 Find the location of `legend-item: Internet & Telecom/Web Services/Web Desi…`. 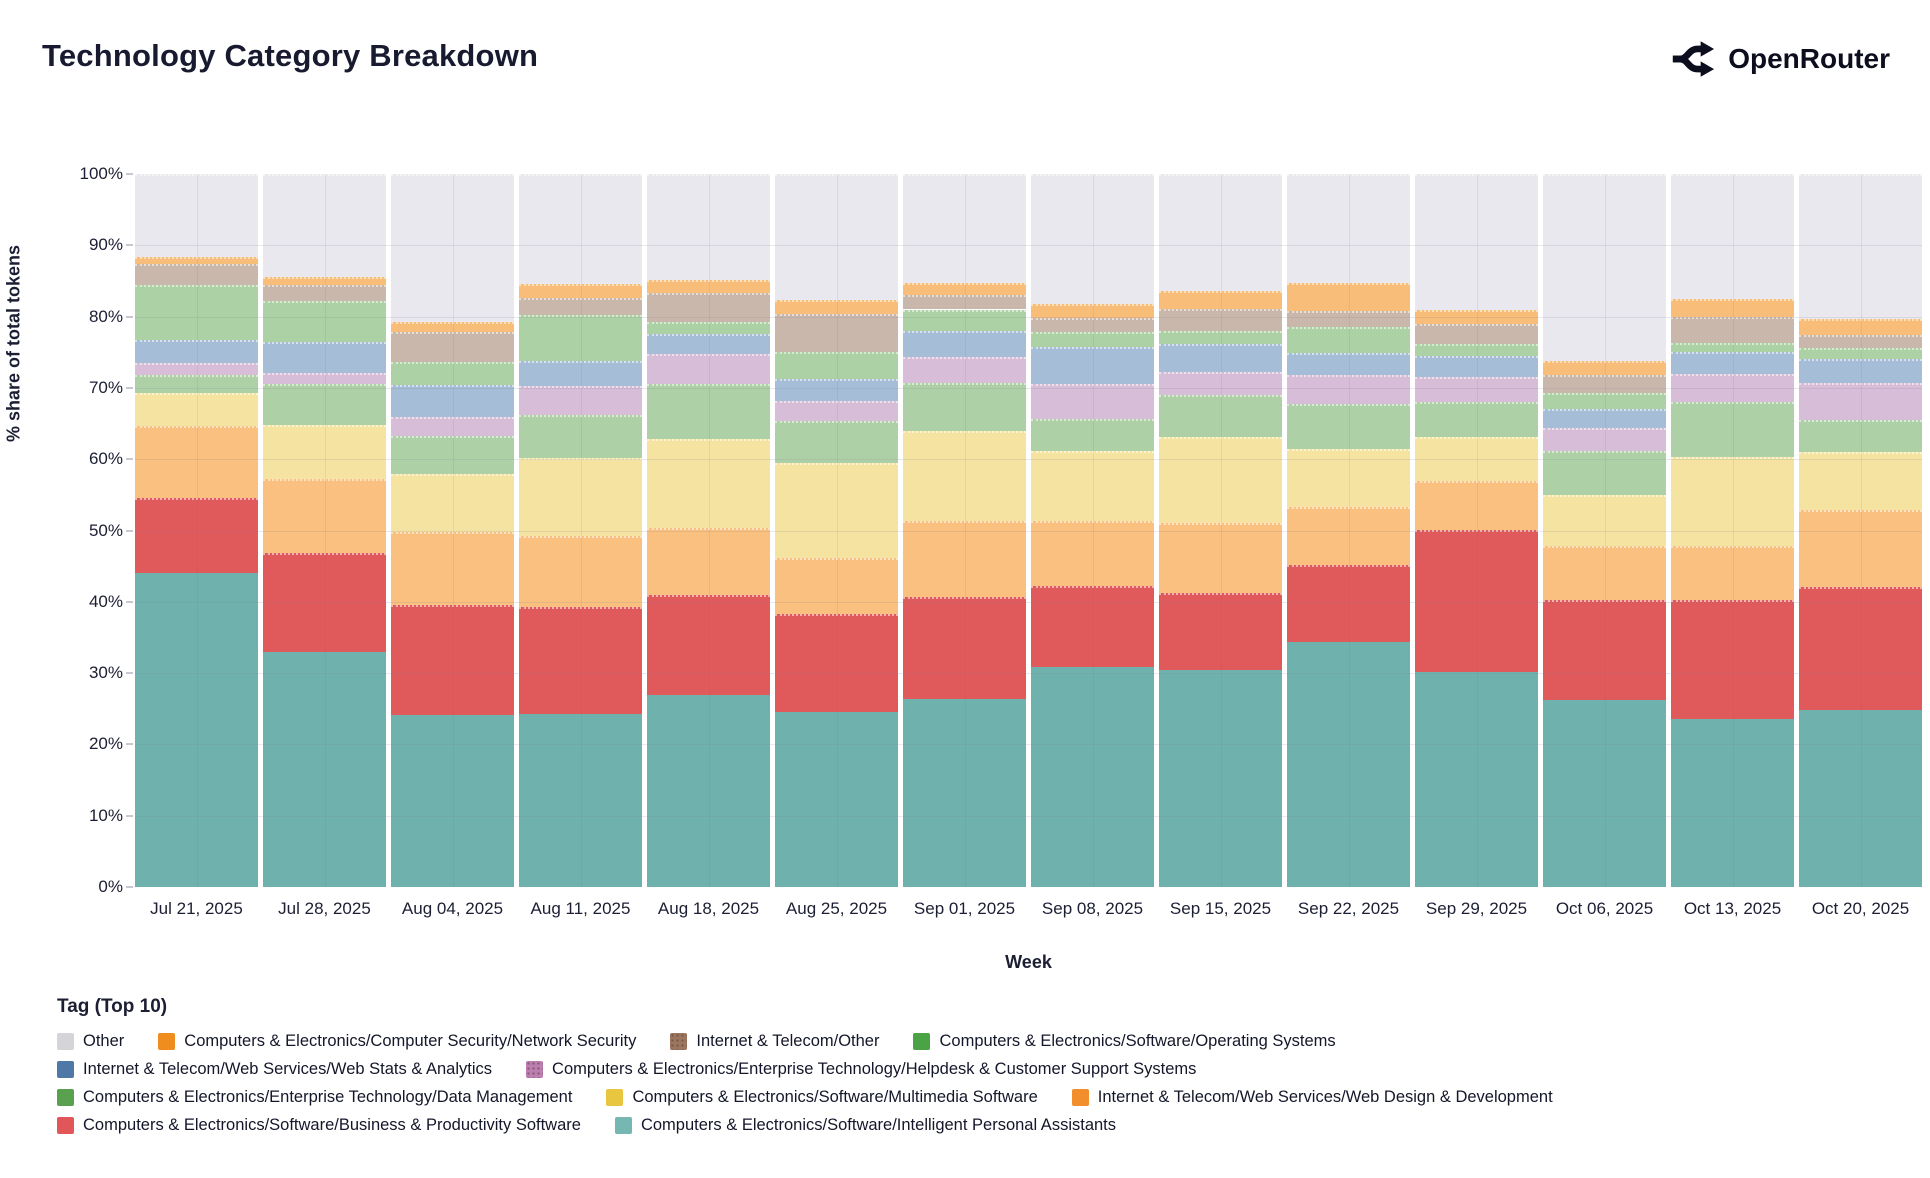

legend-item: Internet & Telecom/Web Services/Web Desi… is located at coordinates (1312, 1097).